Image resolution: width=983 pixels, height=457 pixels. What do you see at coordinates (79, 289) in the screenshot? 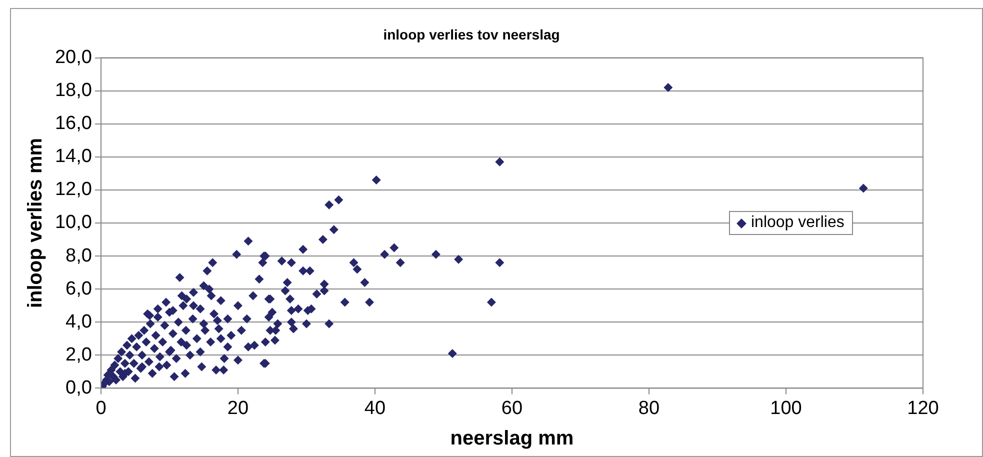
I see `y-tick-label: 6,0` at bounding box center [79, 289].